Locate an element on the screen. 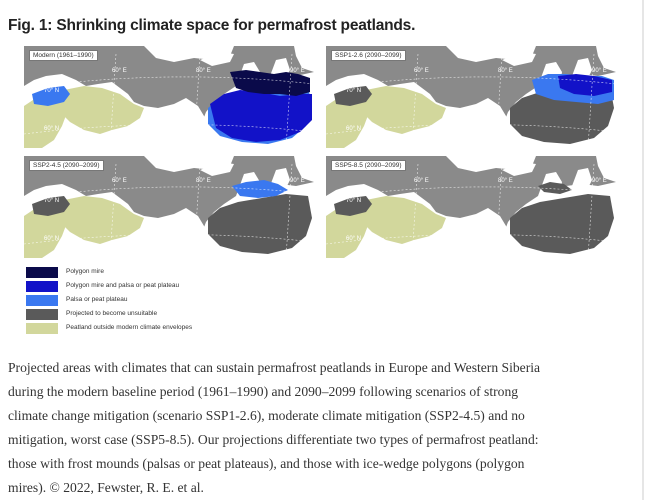 The image size is (650, 500). map-modern: 60° E 80° E 90° E 70° N 60° N is located at coordinates (169, 97).